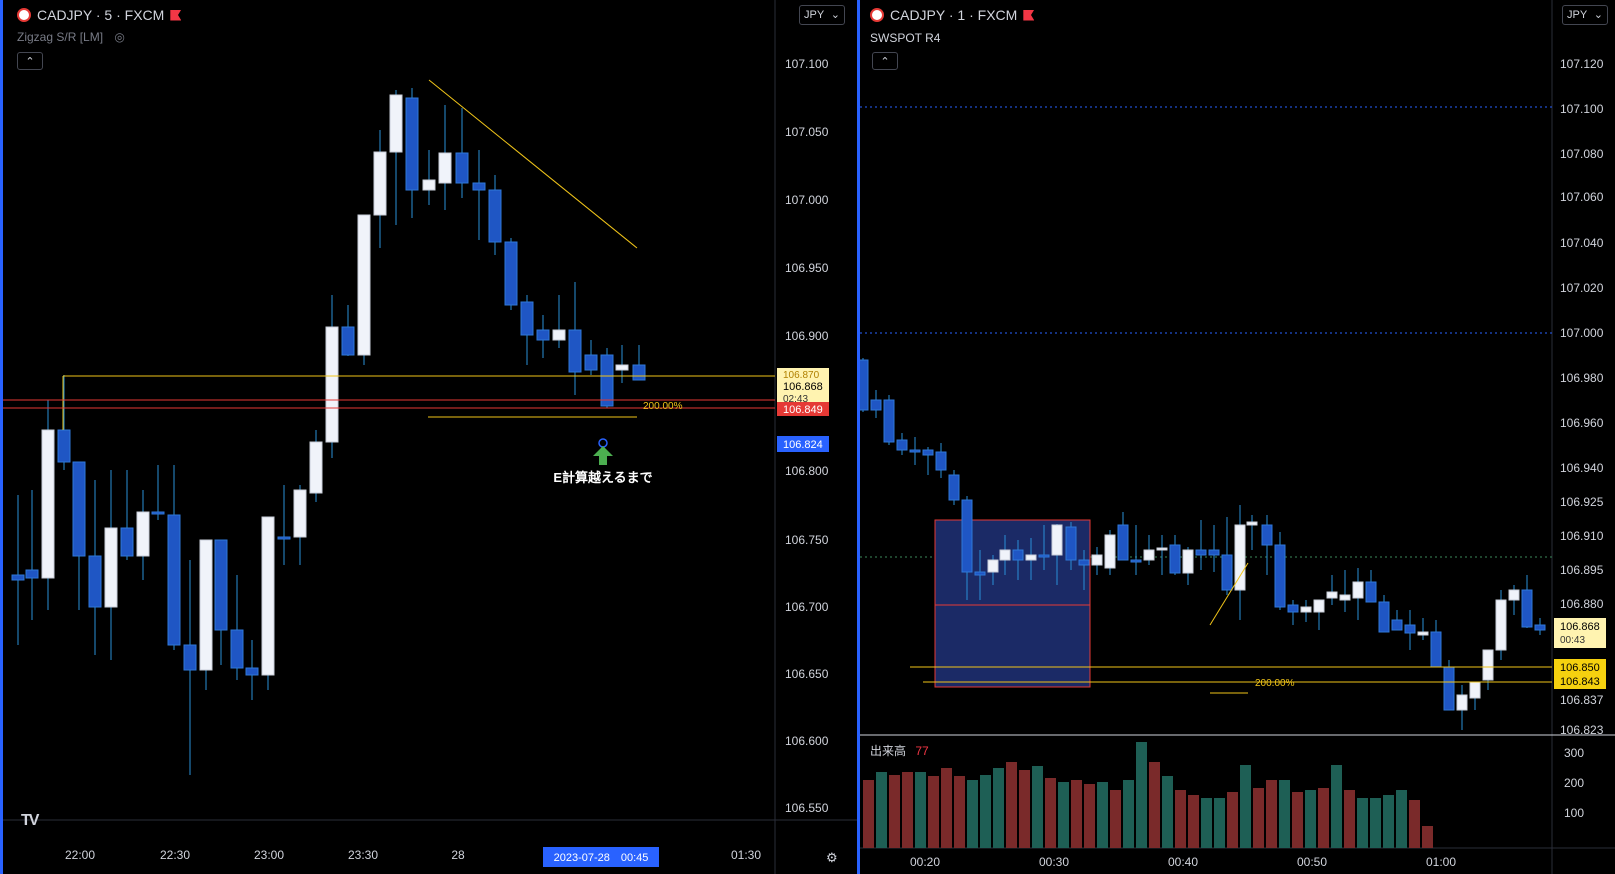 Image resolution: width=1615 pixels, height=874 pixels. What do you see at coordinates (1582, 604) in the screenshot?
I see `price-axis-label: 106.880` at bounding box center [1582, 604].